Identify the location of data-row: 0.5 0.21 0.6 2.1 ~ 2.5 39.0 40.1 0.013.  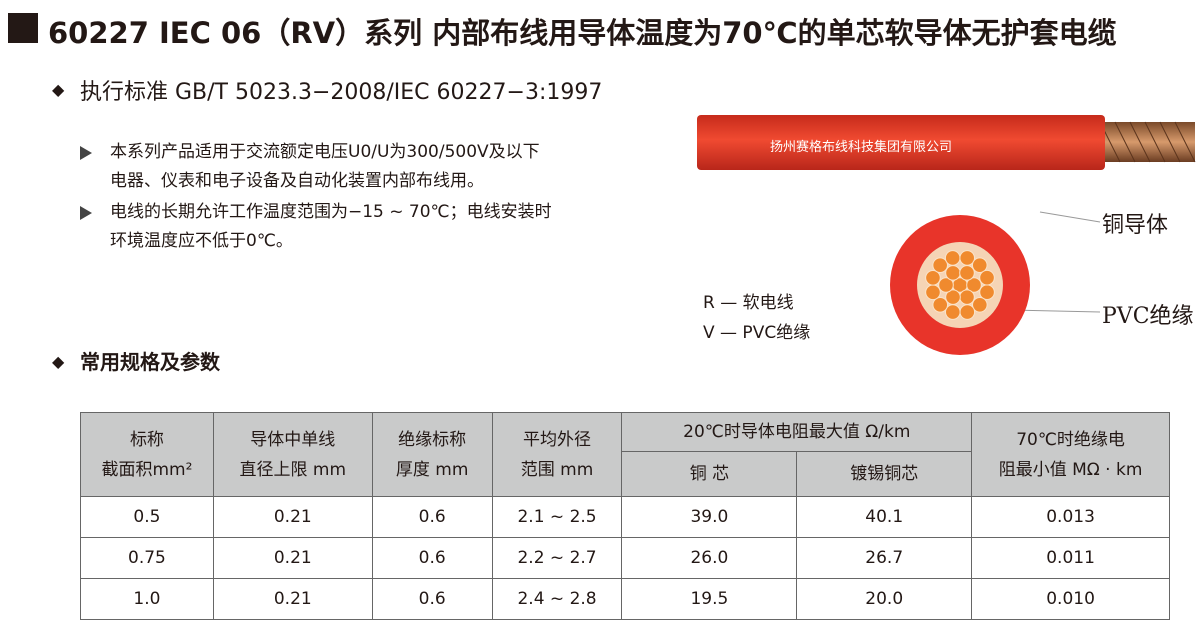
(625, 517).